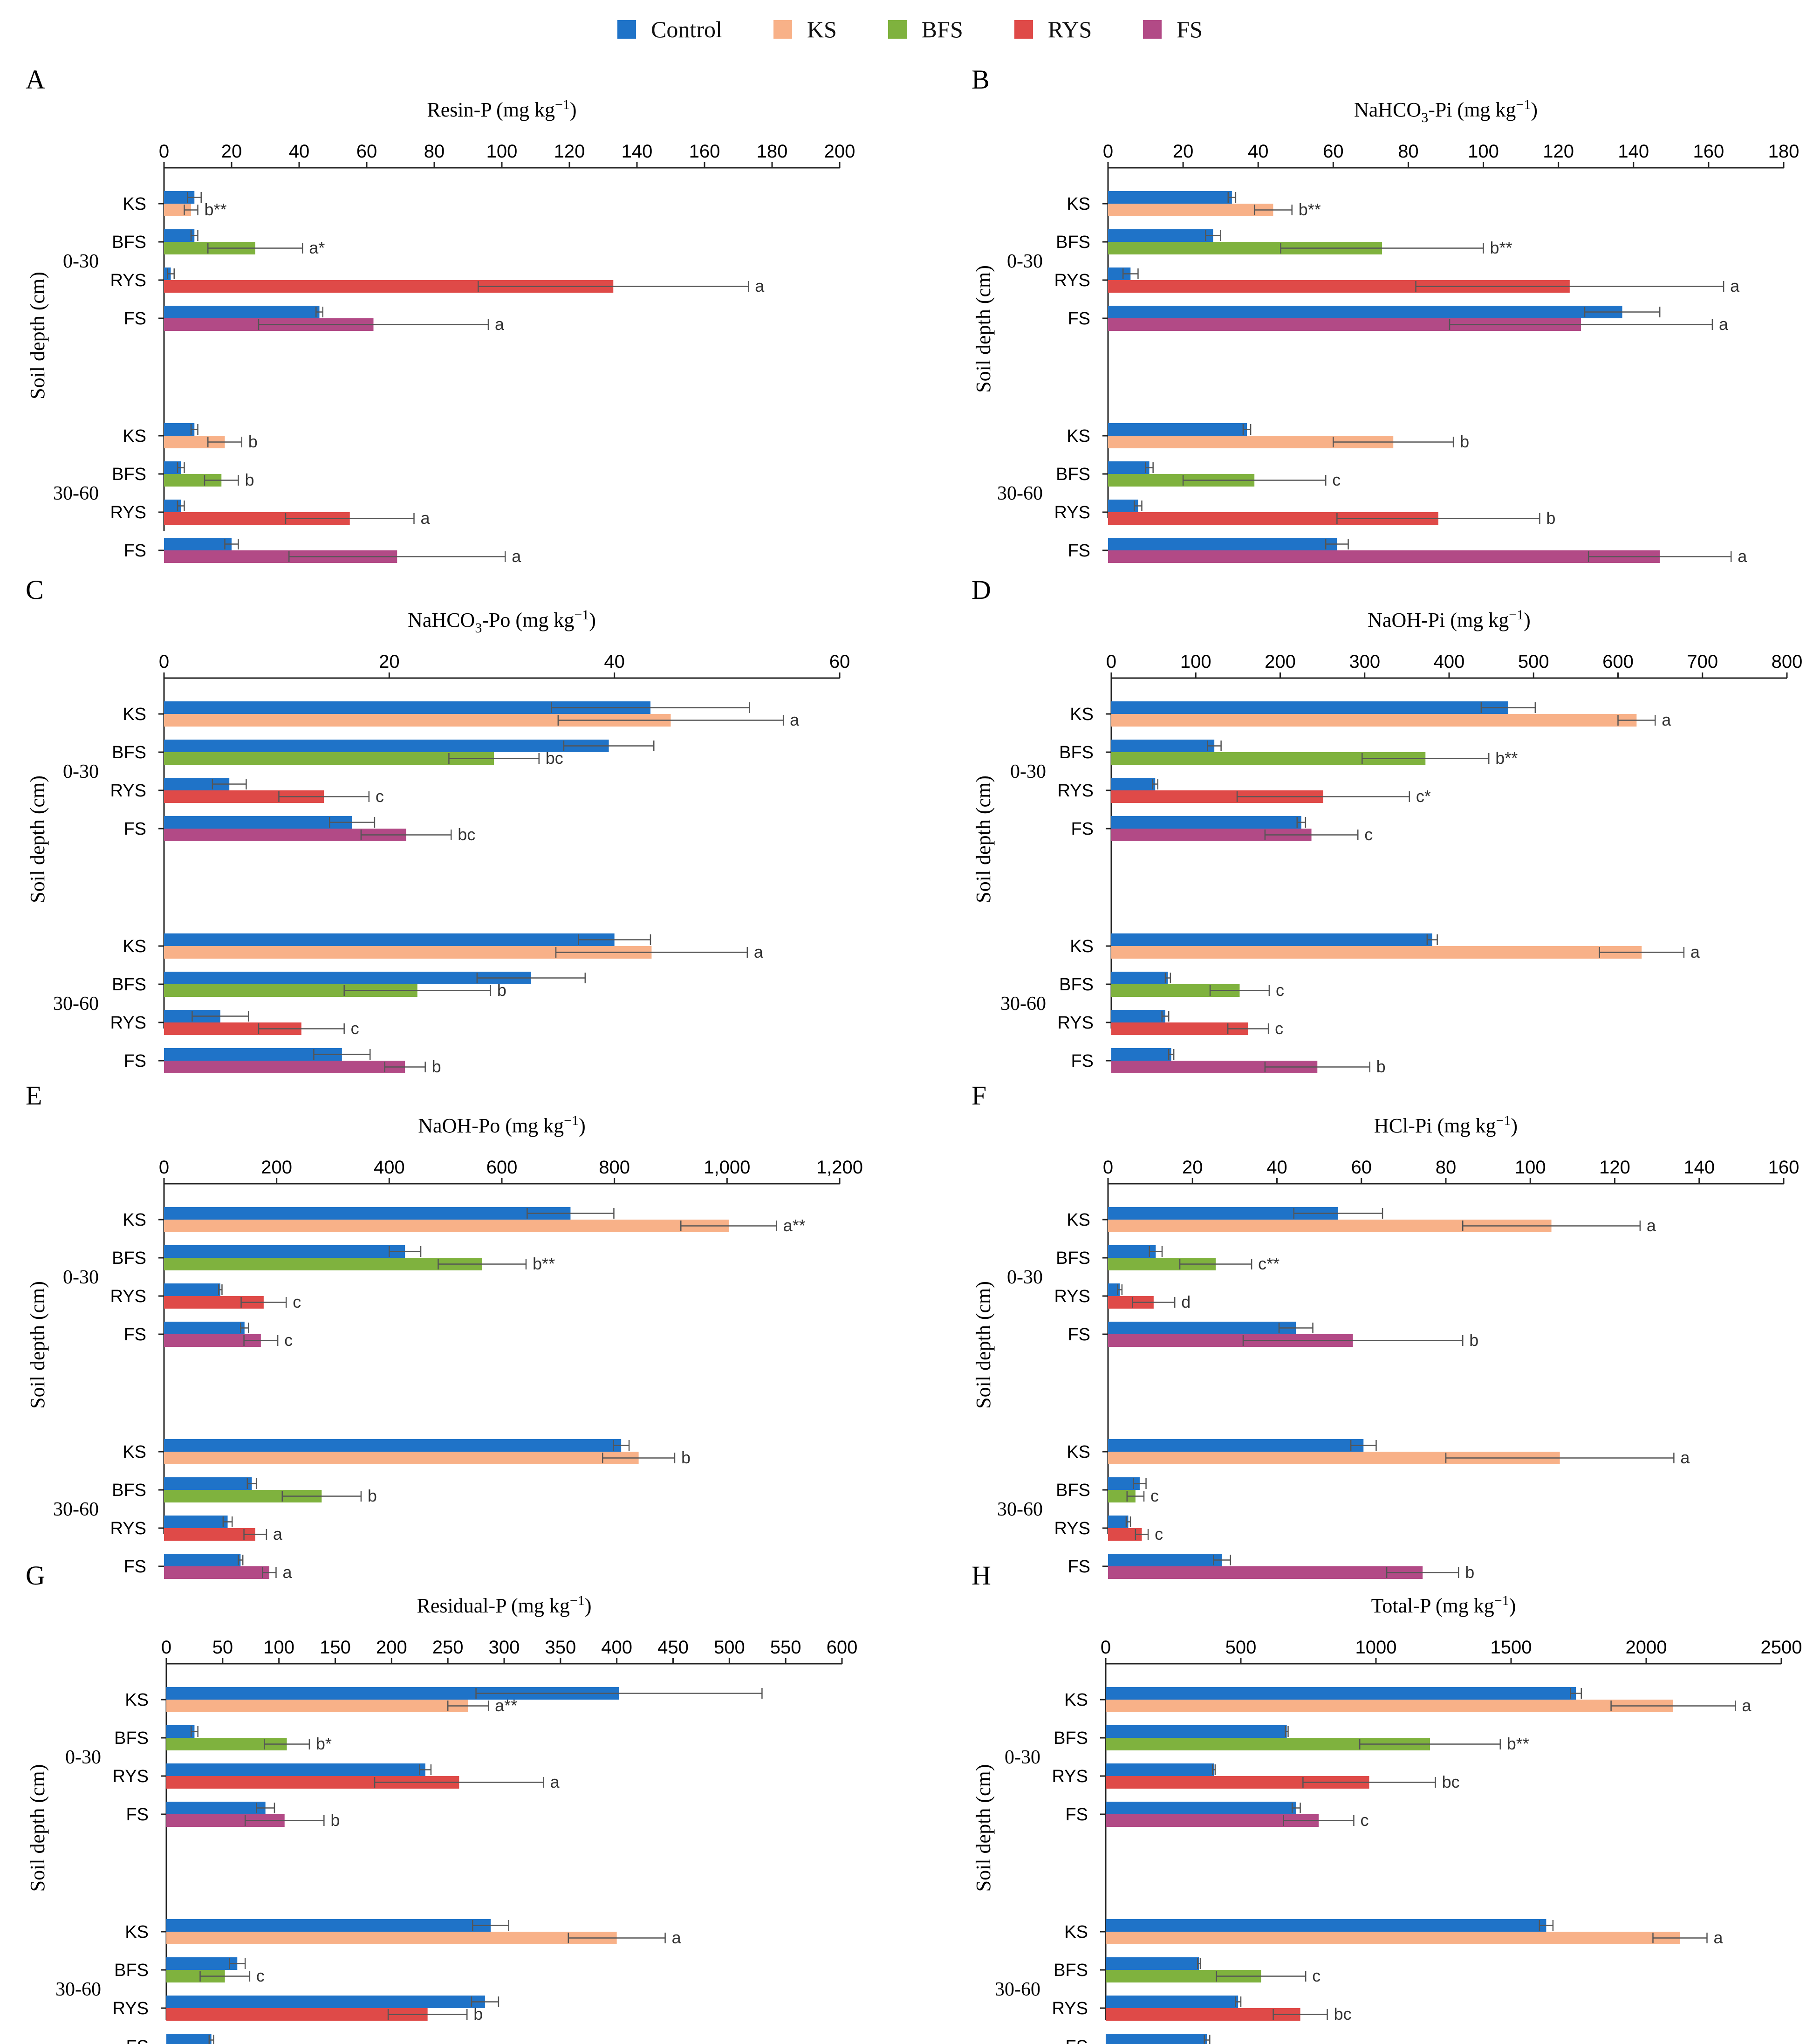 The image size is (1820, 2044). I want to click on x-tick-label: 550, so click(785, 1647).